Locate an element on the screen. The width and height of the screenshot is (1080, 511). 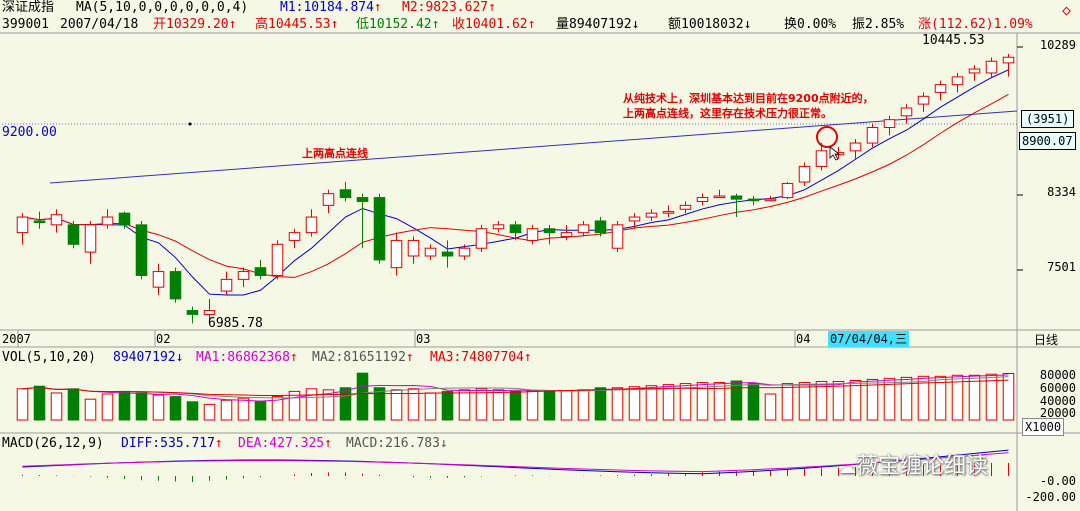
macd-value: MACD:216.783↓ is located at coordinates (397, 443).